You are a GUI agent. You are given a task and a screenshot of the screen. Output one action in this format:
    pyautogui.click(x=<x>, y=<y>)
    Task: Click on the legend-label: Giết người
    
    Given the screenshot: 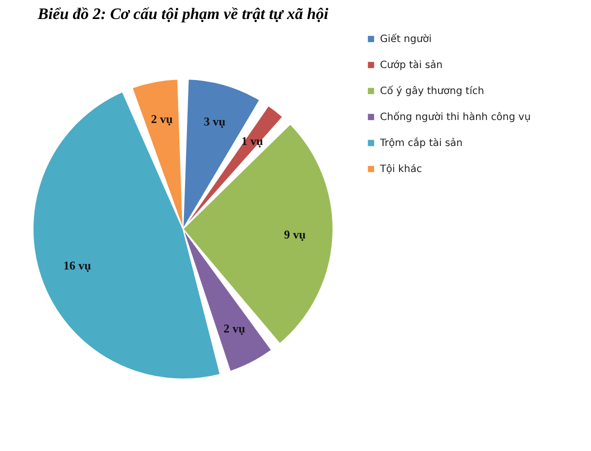 What is the action you would take?
    pyautogui.click(x=406, y=39)
    